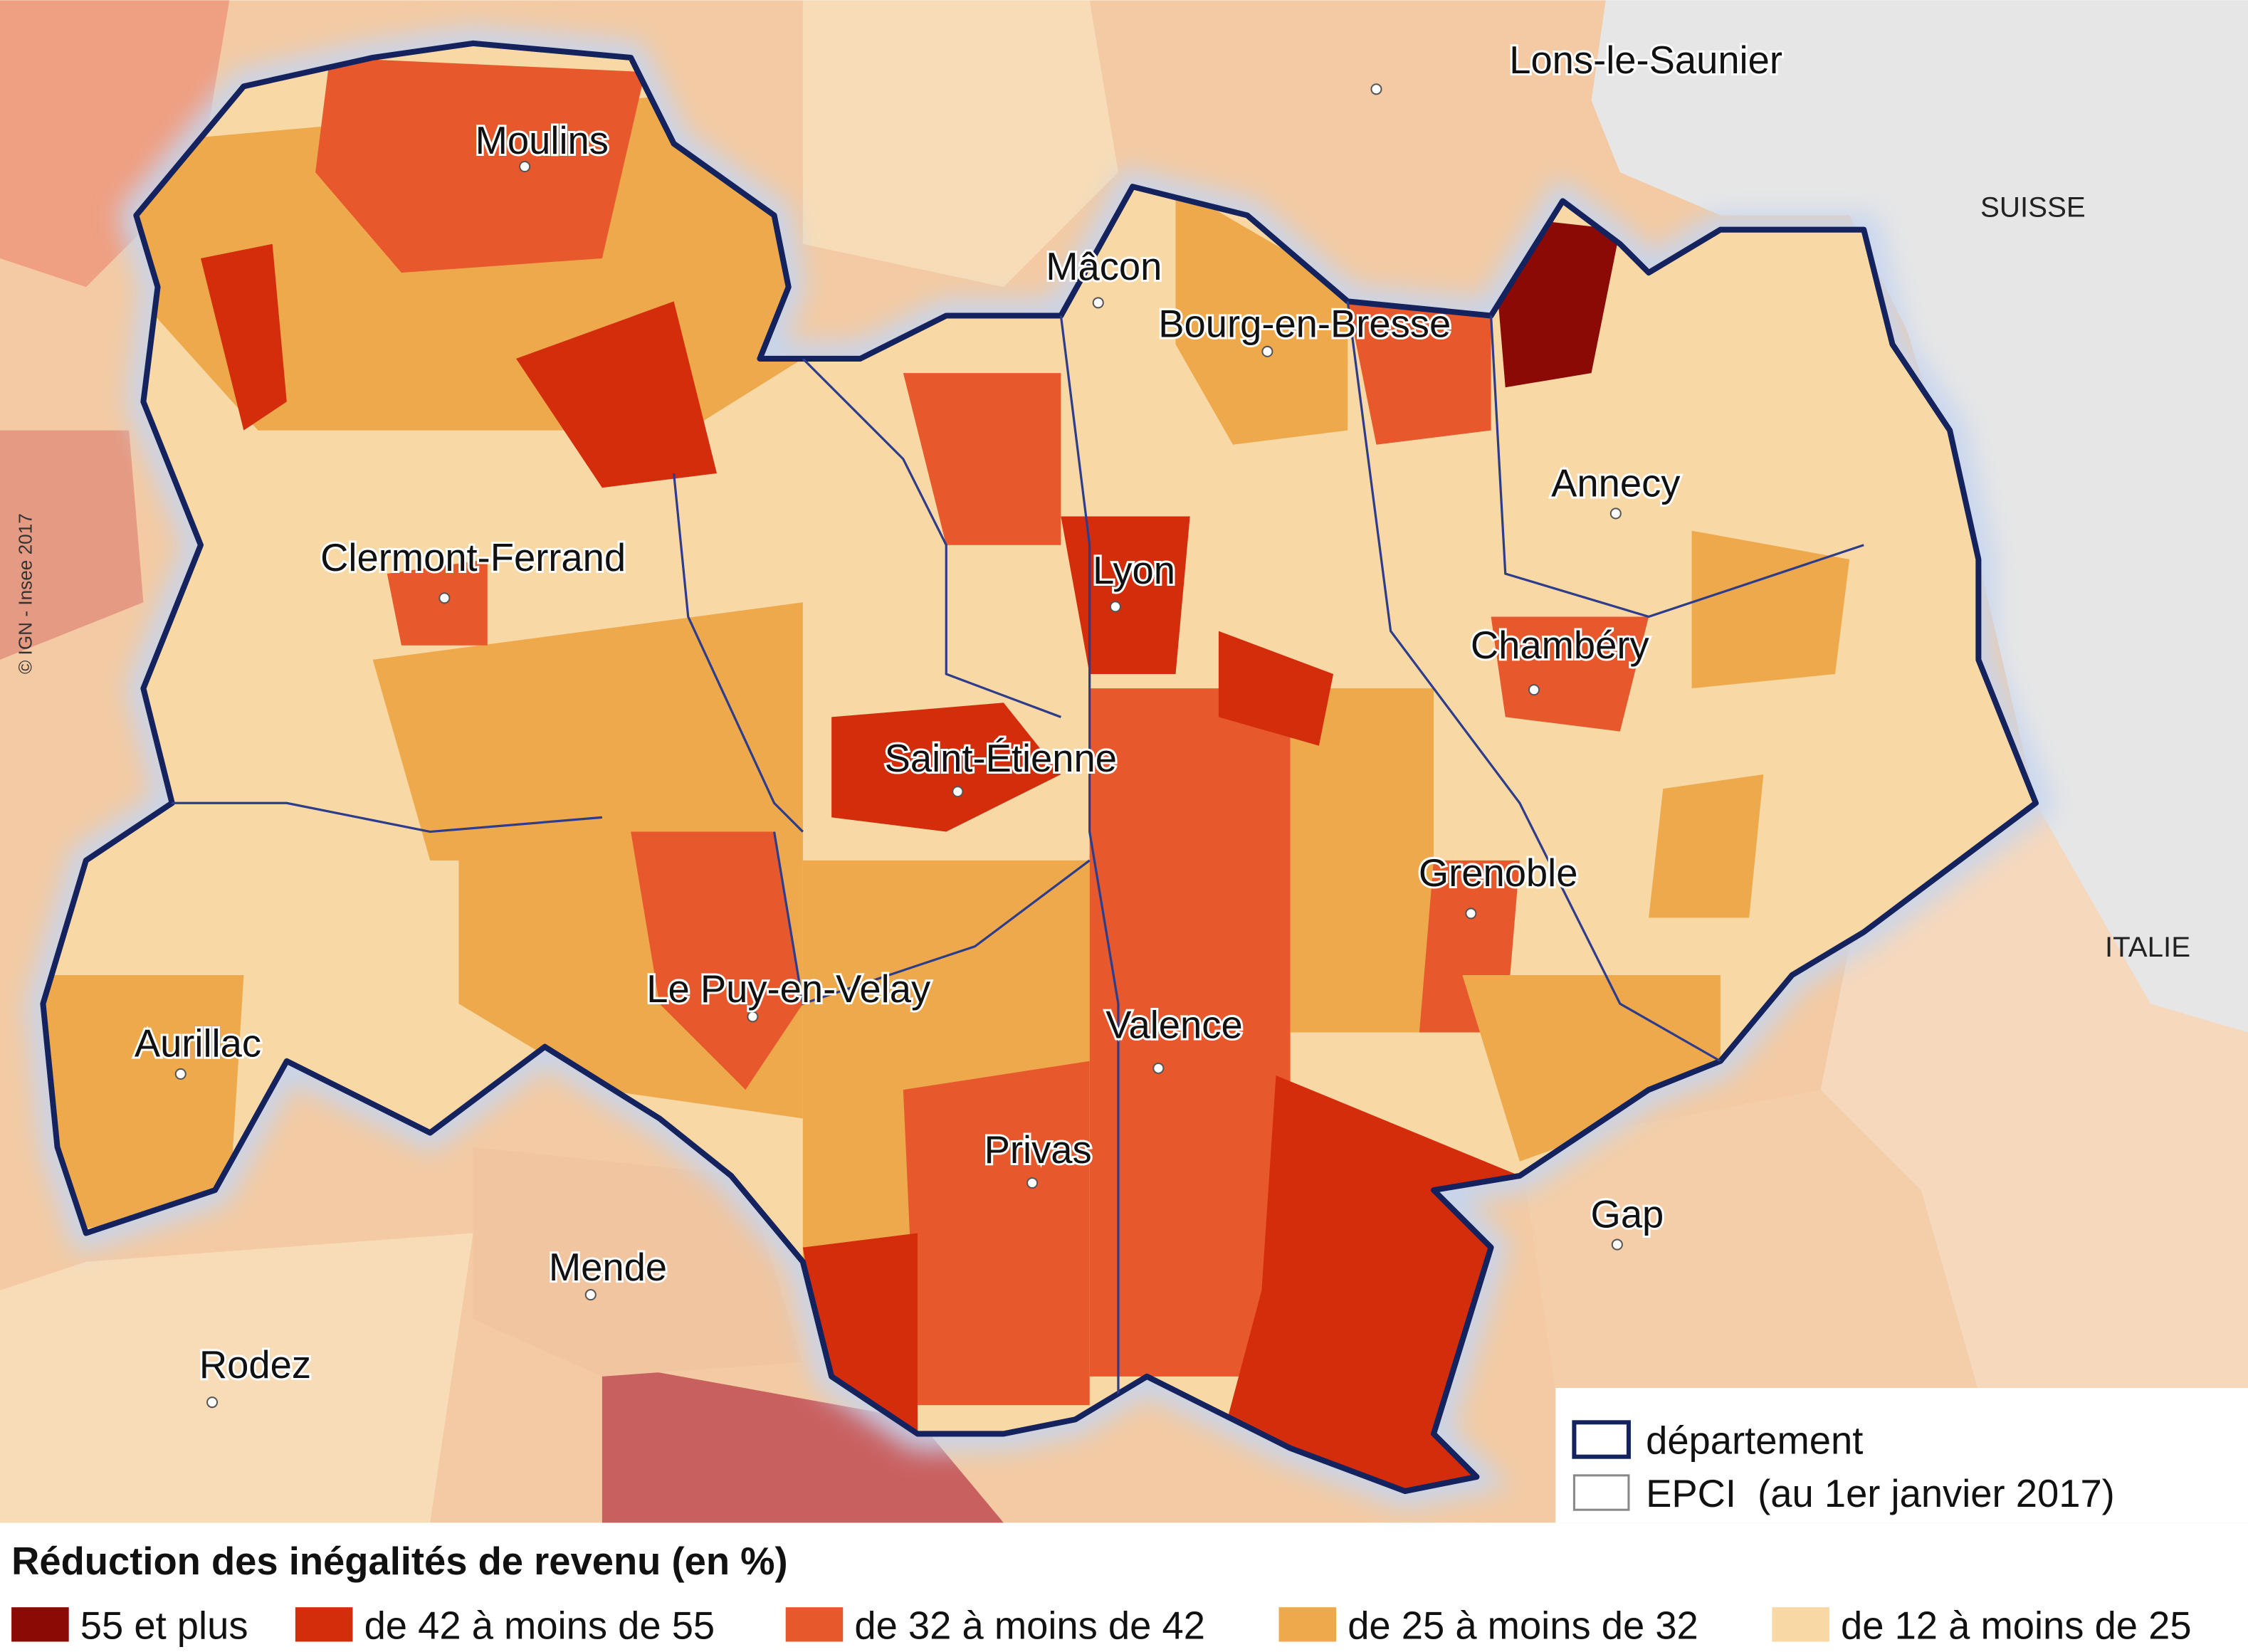  Describe the element at coordinates (1134, 570) in the screenshot. I see `city-label: Lyon` at that location.